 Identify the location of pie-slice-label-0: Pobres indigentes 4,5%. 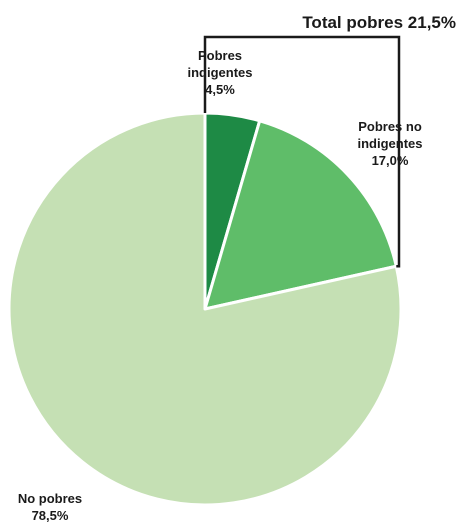
(219, 72).